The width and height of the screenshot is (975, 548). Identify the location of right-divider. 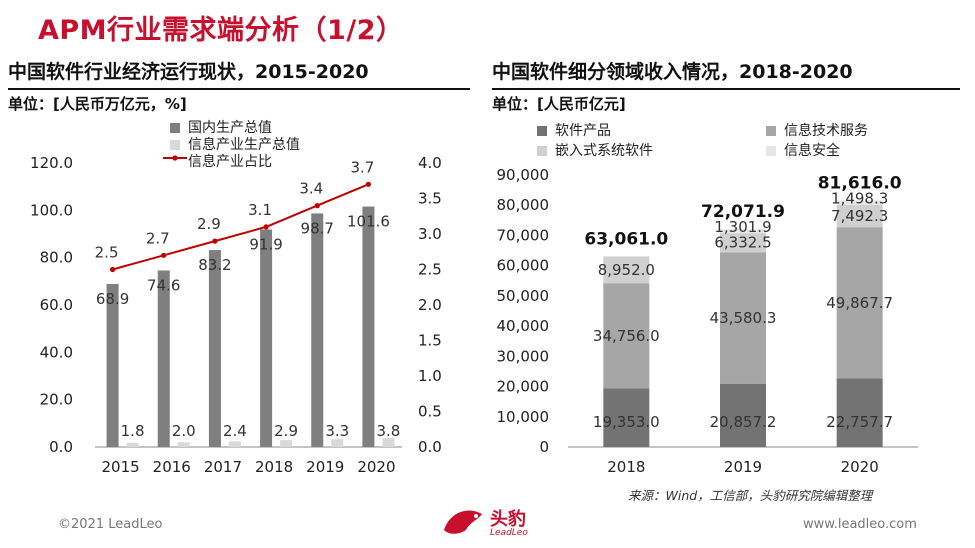
(726, 89).